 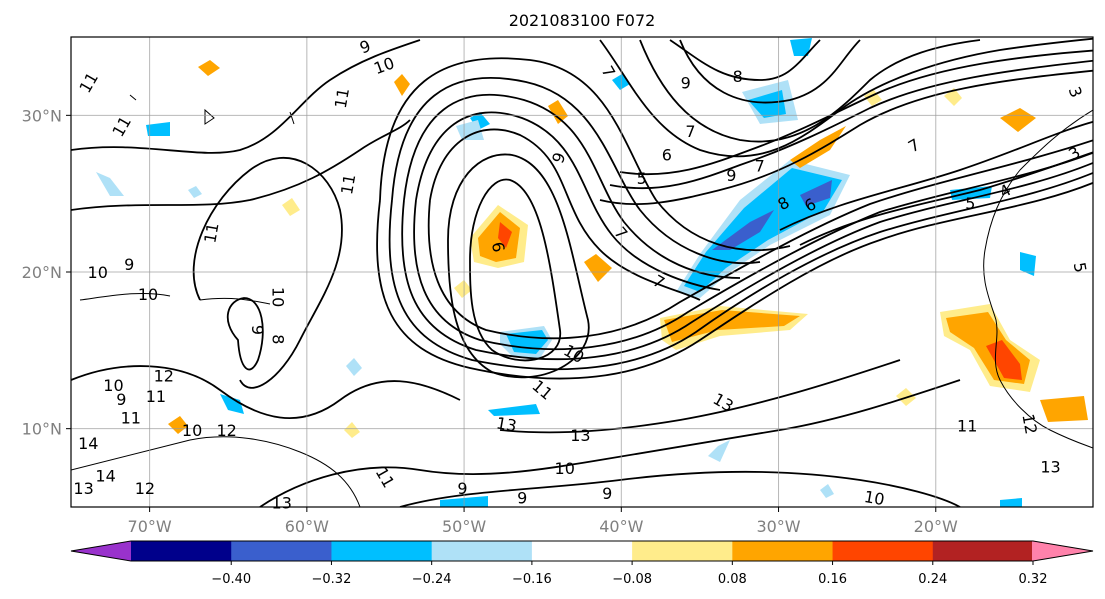 I want to click on colorbar-tick-label: −0.24, so click(x=432, y=579).